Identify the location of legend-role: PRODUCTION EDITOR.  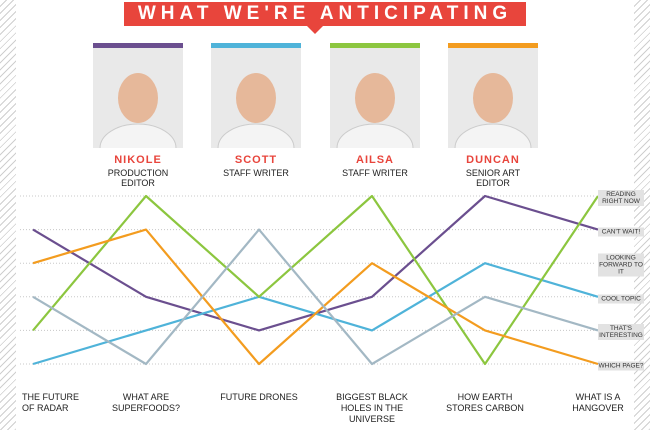
(138, 178).